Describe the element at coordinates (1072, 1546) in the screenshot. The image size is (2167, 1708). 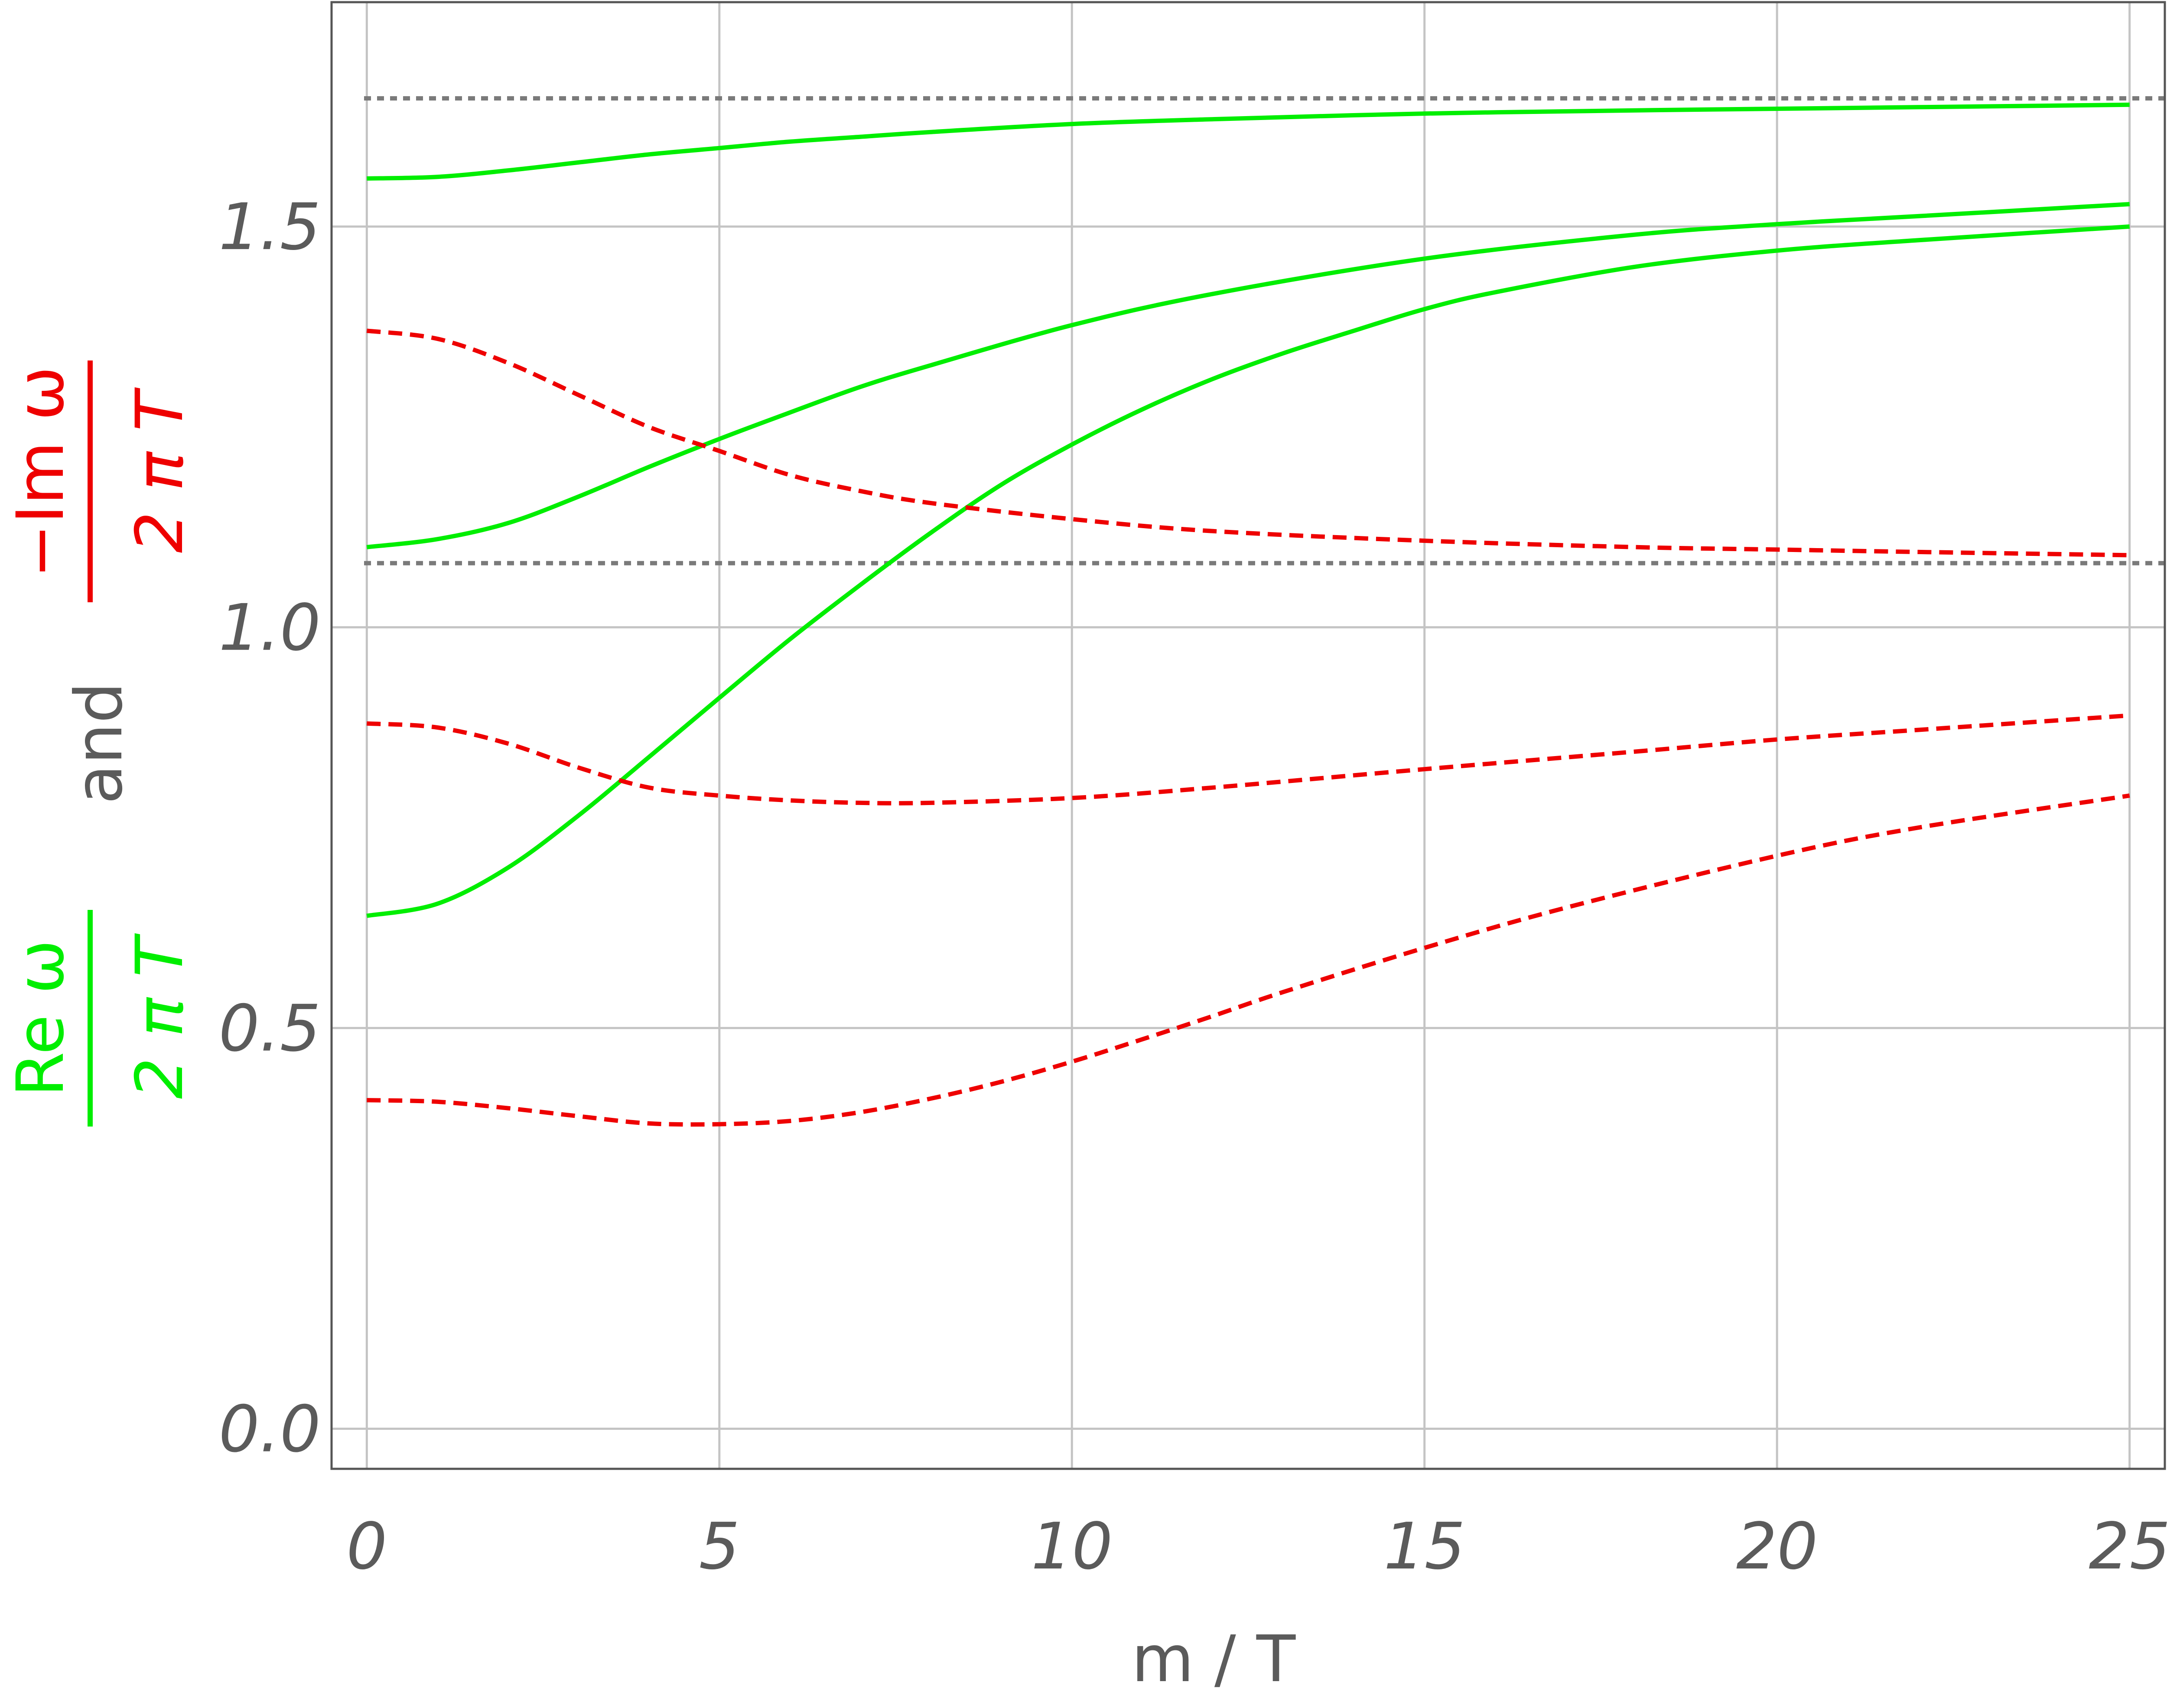
I see `x-tick-label: 10` at that location.